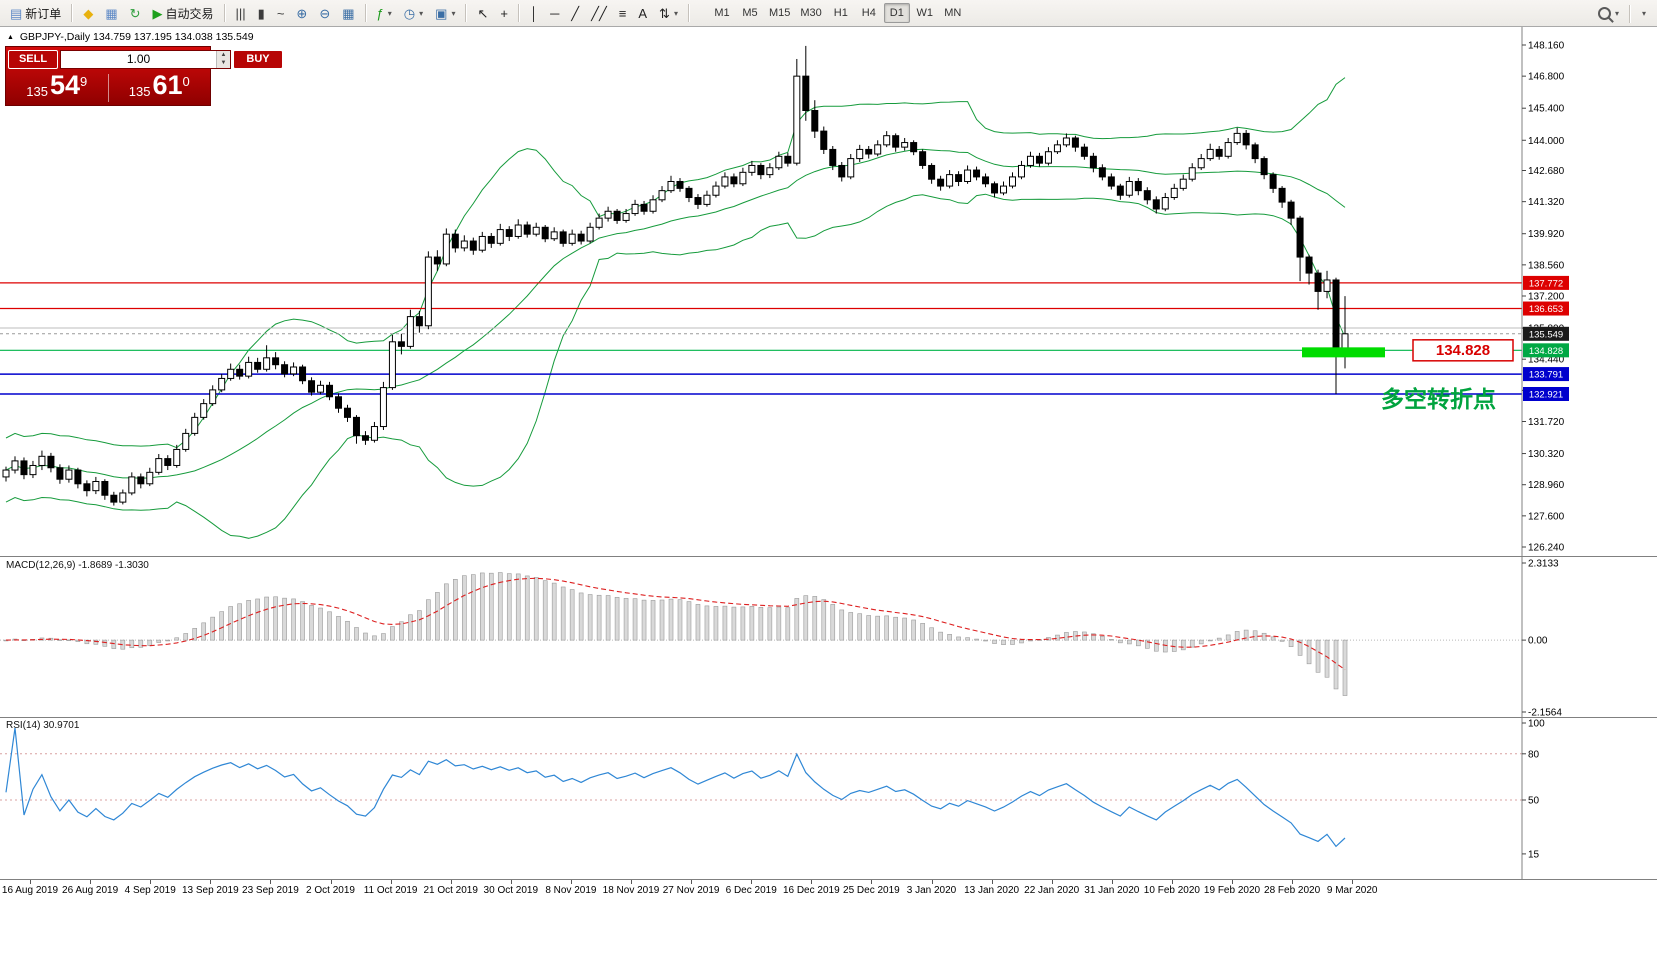  What do you see at coordinates (90, 890) in the screenshot?
I see `date-label: 26 Aug 2019` at bounding box center [90, 890].